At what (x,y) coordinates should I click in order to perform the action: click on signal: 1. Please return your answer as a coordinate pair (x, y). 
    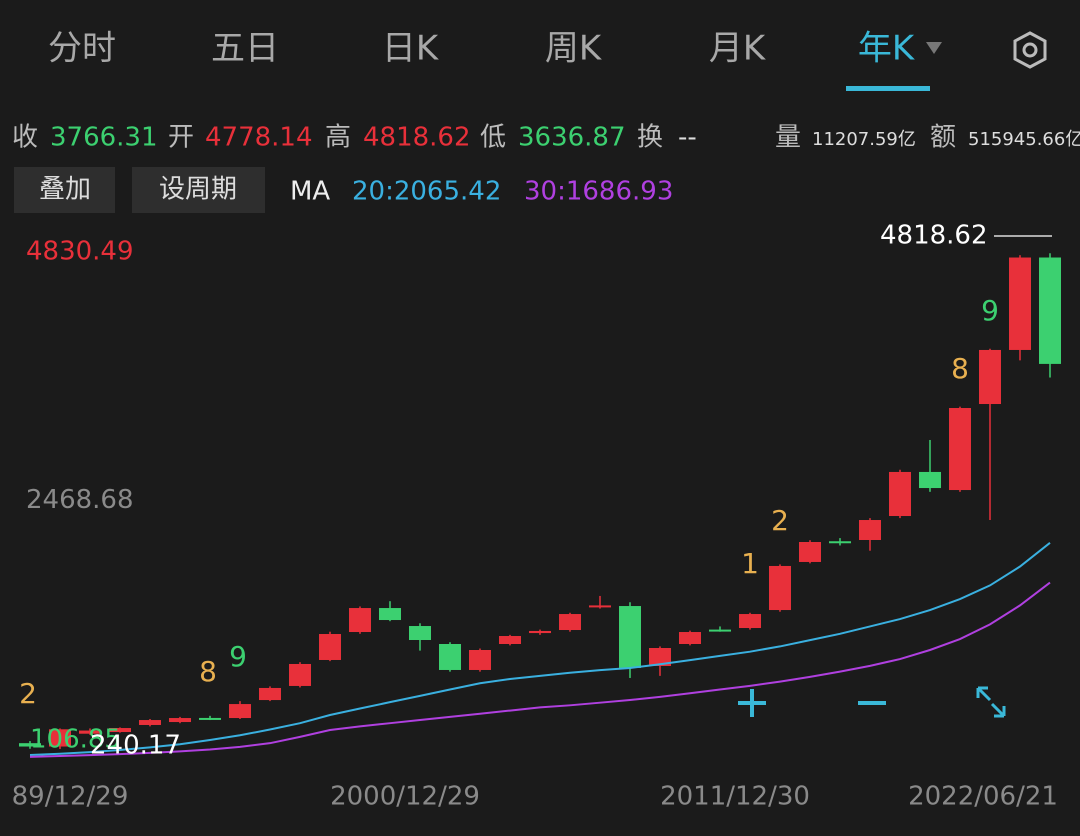
    Looking at the image, I should click on (750, 563).